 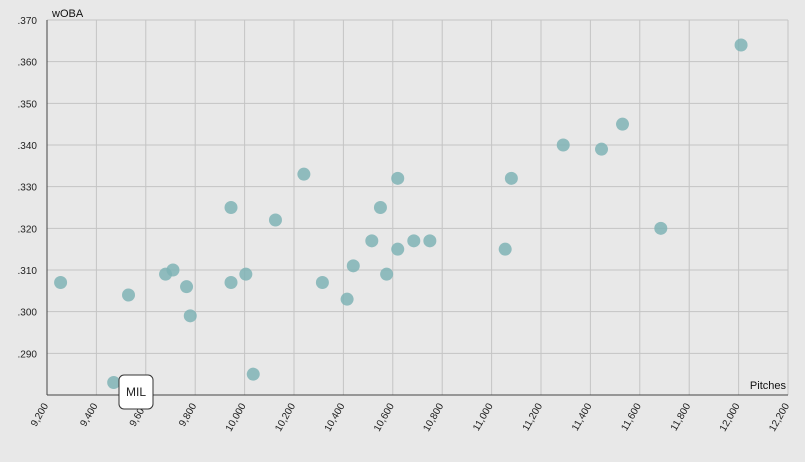 What do you see at coordinates (433, 417) in the screenshot?
I see `x-tick-label: 10,800` at bounding box center [433, 417].